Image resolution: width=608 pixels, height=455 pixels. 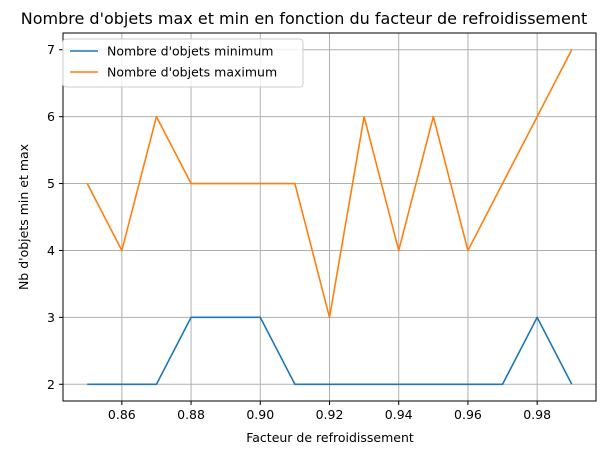 What do you see at coordinates (51, 116) in the screenshot?
I see `y-tick-label: 6` at bounding box center [51, 116].